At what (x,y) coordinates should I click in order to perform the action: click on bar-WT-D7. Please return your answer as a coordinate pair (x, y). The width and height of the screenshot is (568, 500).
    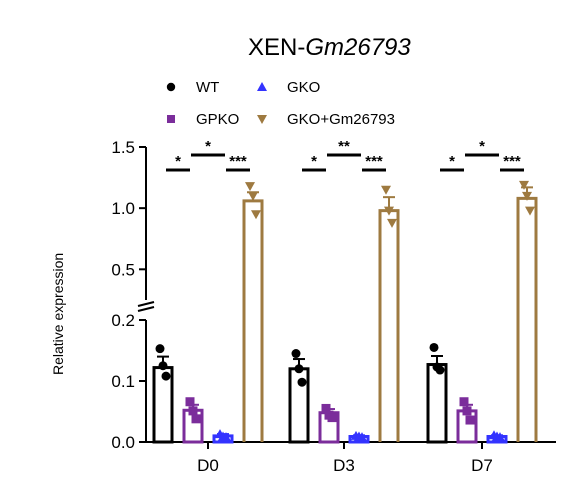
    Looking at the image, I should click on (437, 403).